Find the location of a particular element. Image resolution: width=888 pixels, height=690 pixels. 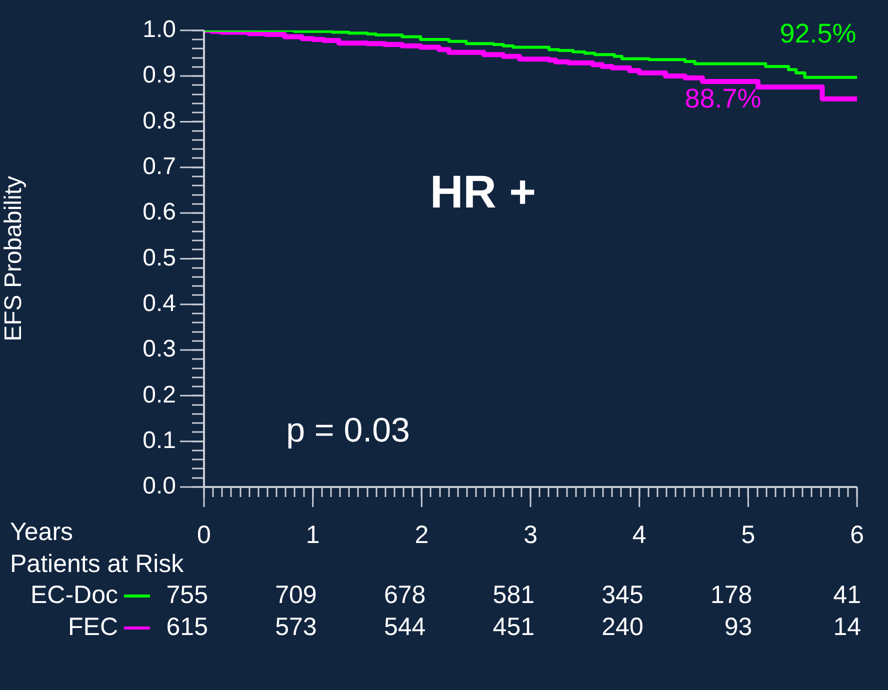

y-tick-label: 0.0 is located at coordinates (159, 486).